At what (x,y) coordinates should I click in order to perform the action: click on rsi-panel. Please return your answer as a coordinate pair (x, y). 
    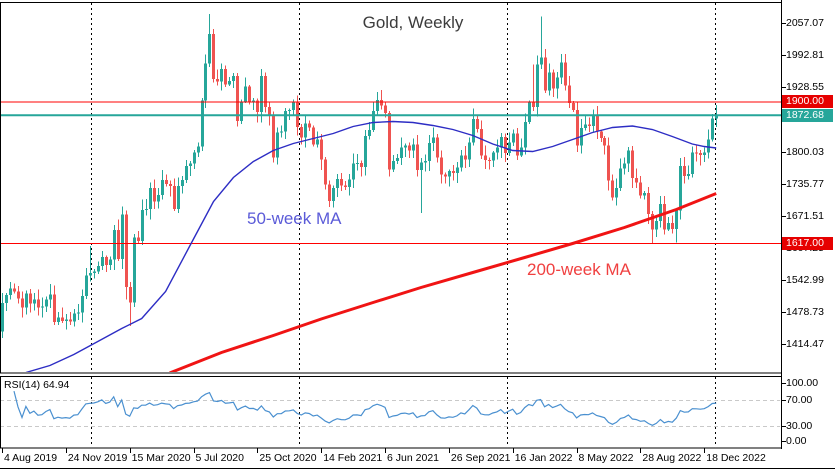
    Looking at the image, I should click on (390, 408).